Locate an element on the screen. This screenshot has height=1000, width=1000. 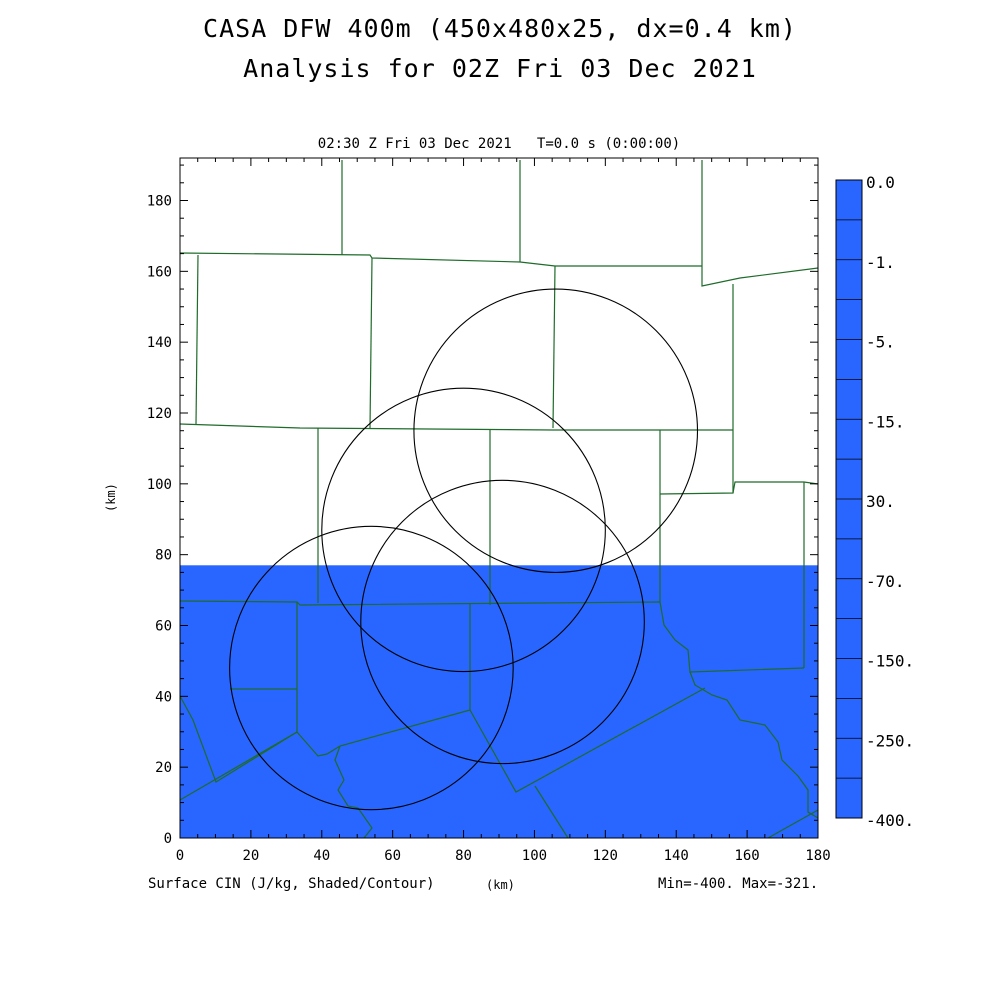
colorbar-level-label: -15. is located at coordinates (885, 421).